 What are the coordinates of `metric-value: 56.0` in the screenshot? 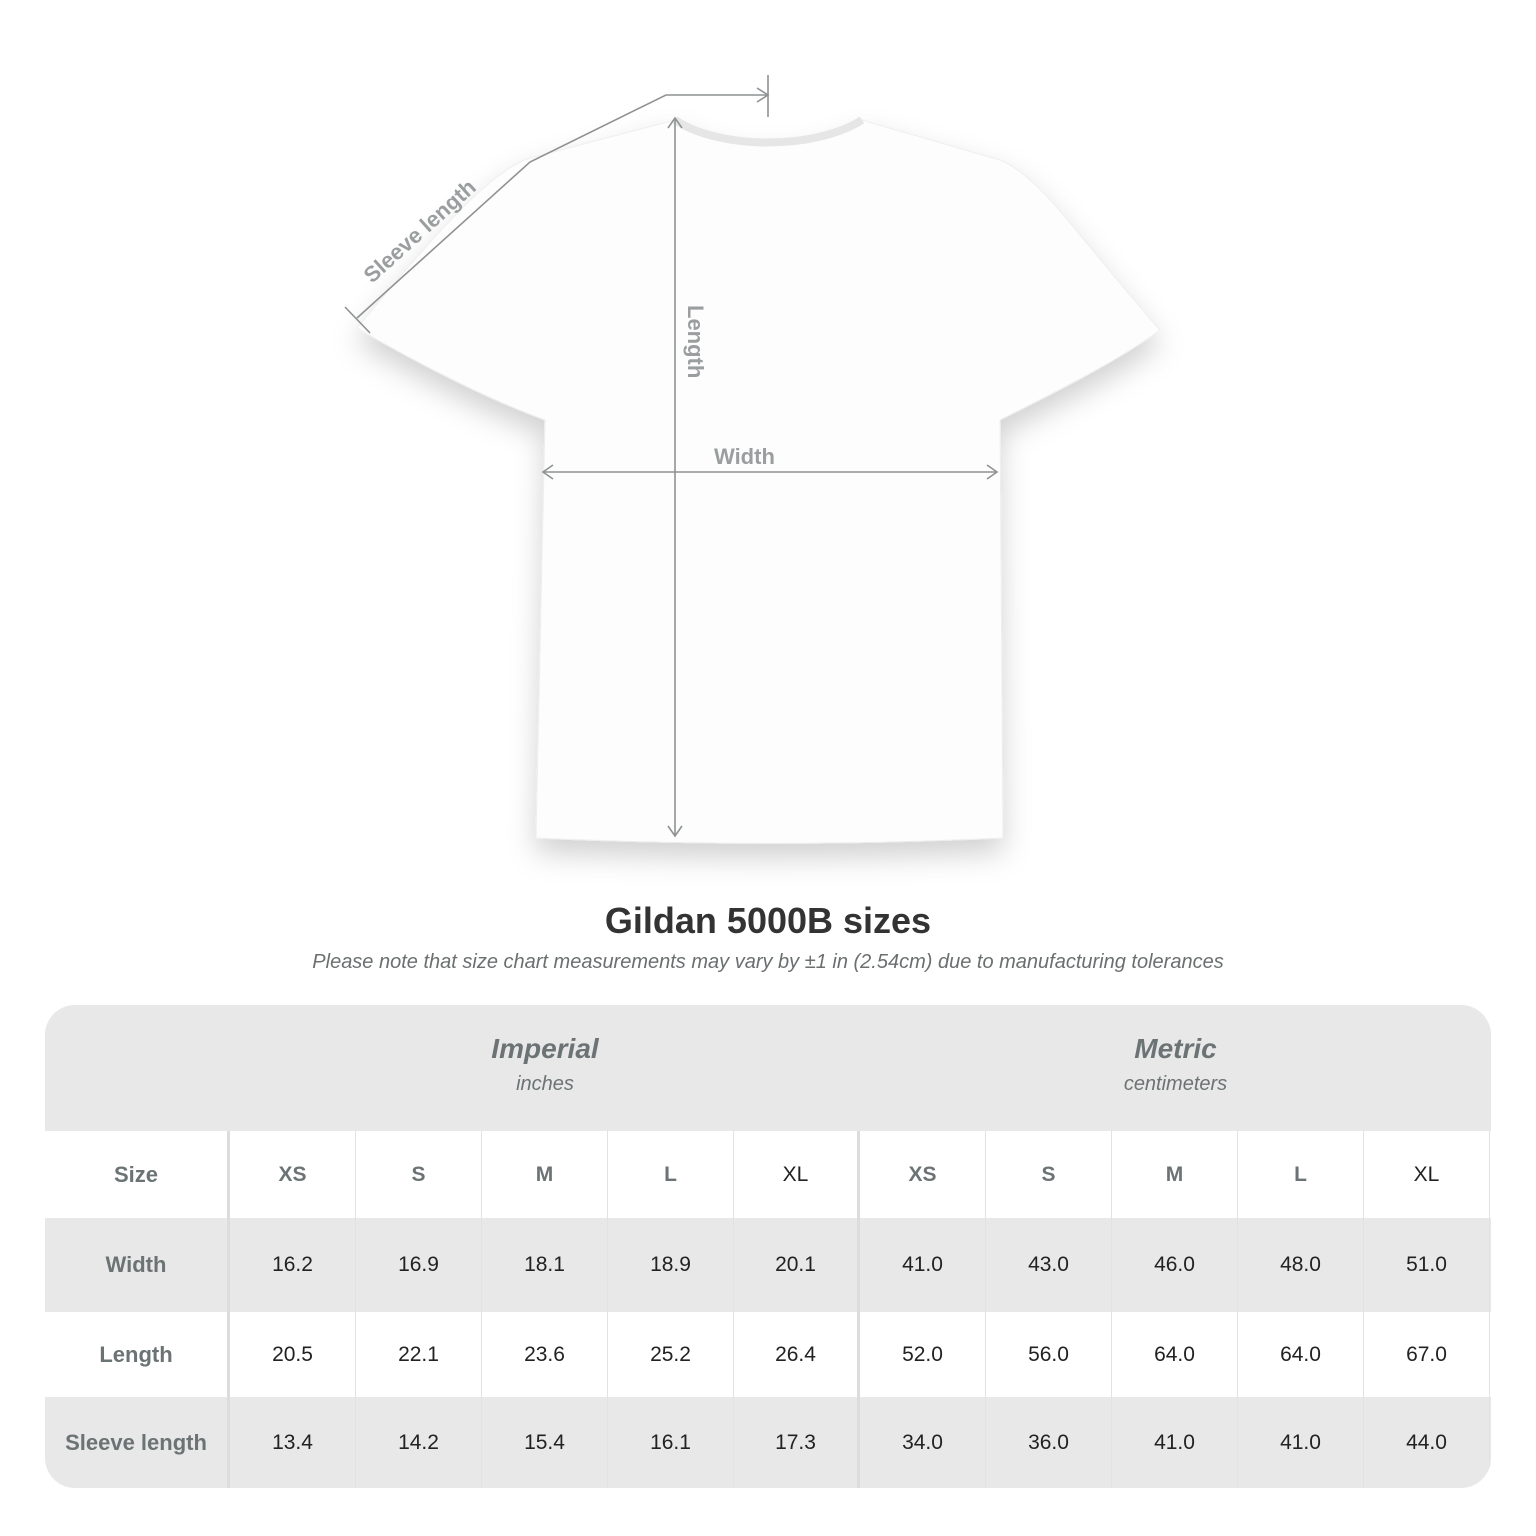 It's located at (1049, 1354).